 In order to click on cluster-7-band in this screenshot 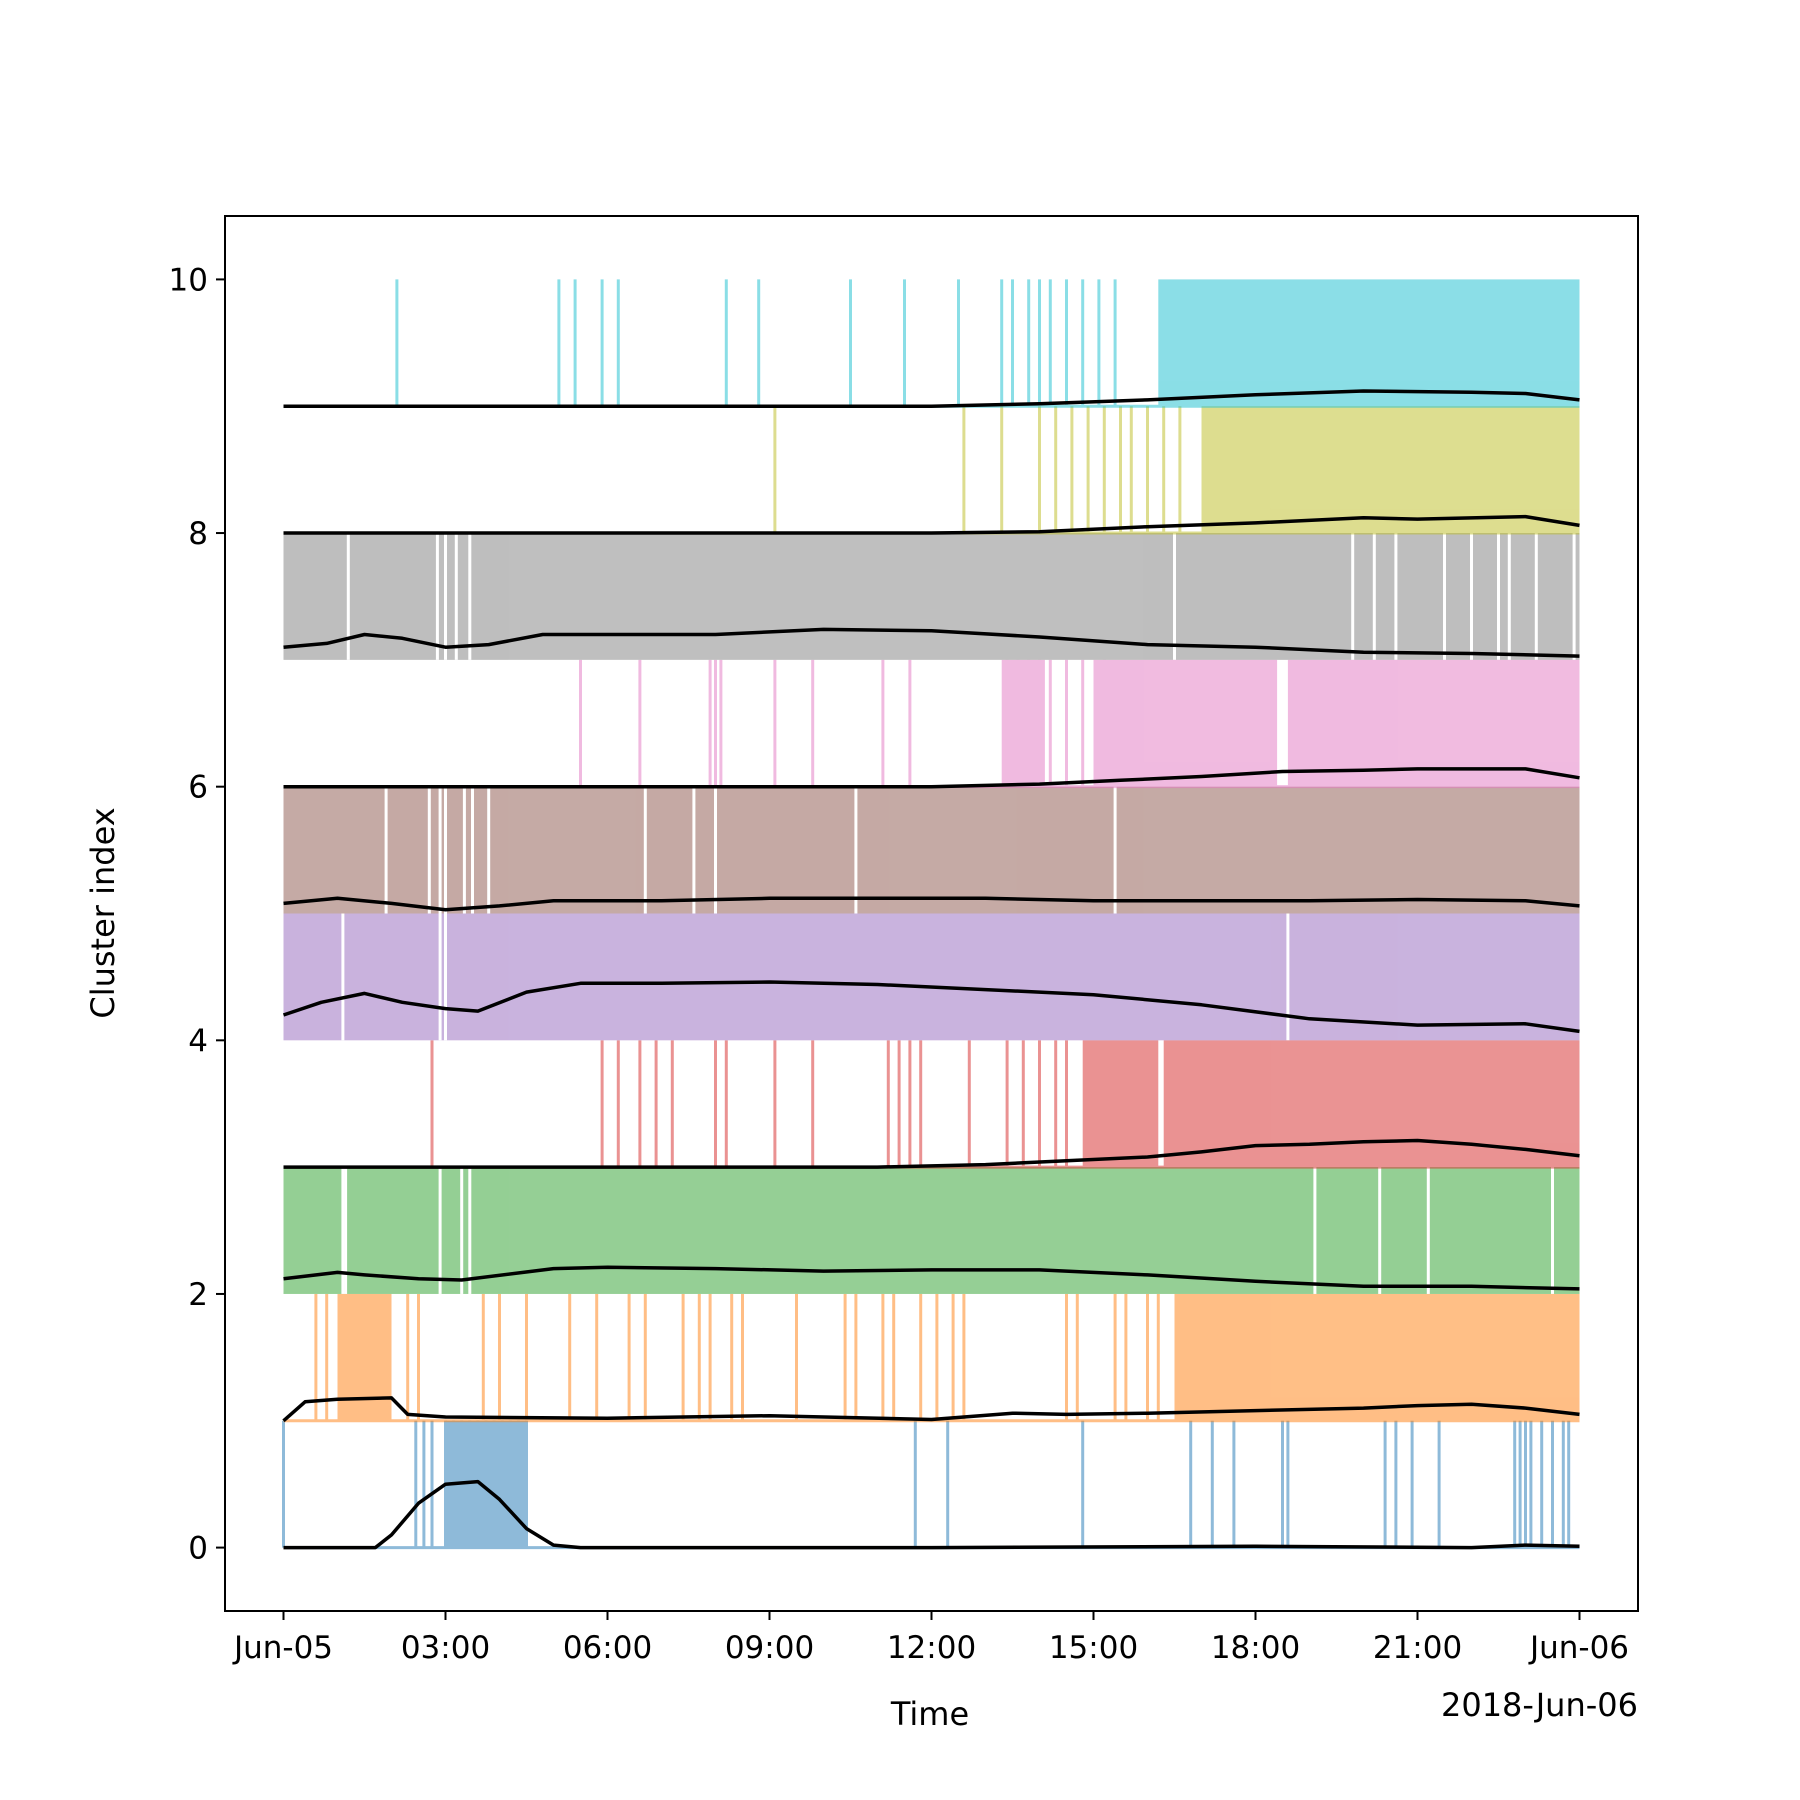, I will do `click(931, 596)`.